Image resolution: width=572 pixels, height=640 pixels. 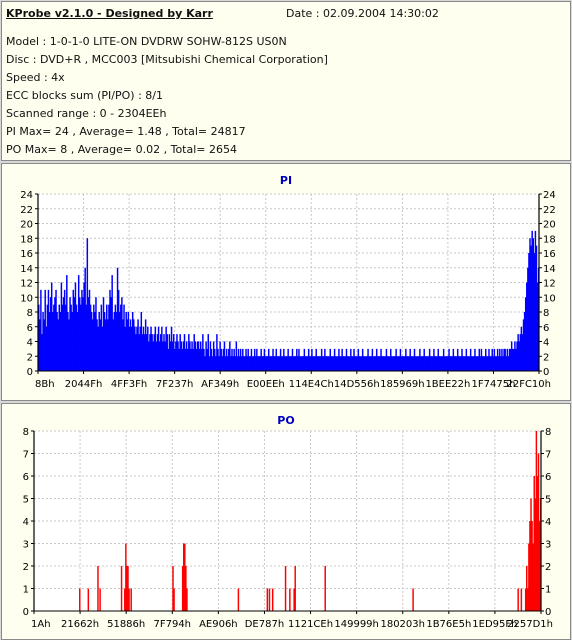 I want to click on pi-y2-tick-label: 24, so click(x=549, y=195).